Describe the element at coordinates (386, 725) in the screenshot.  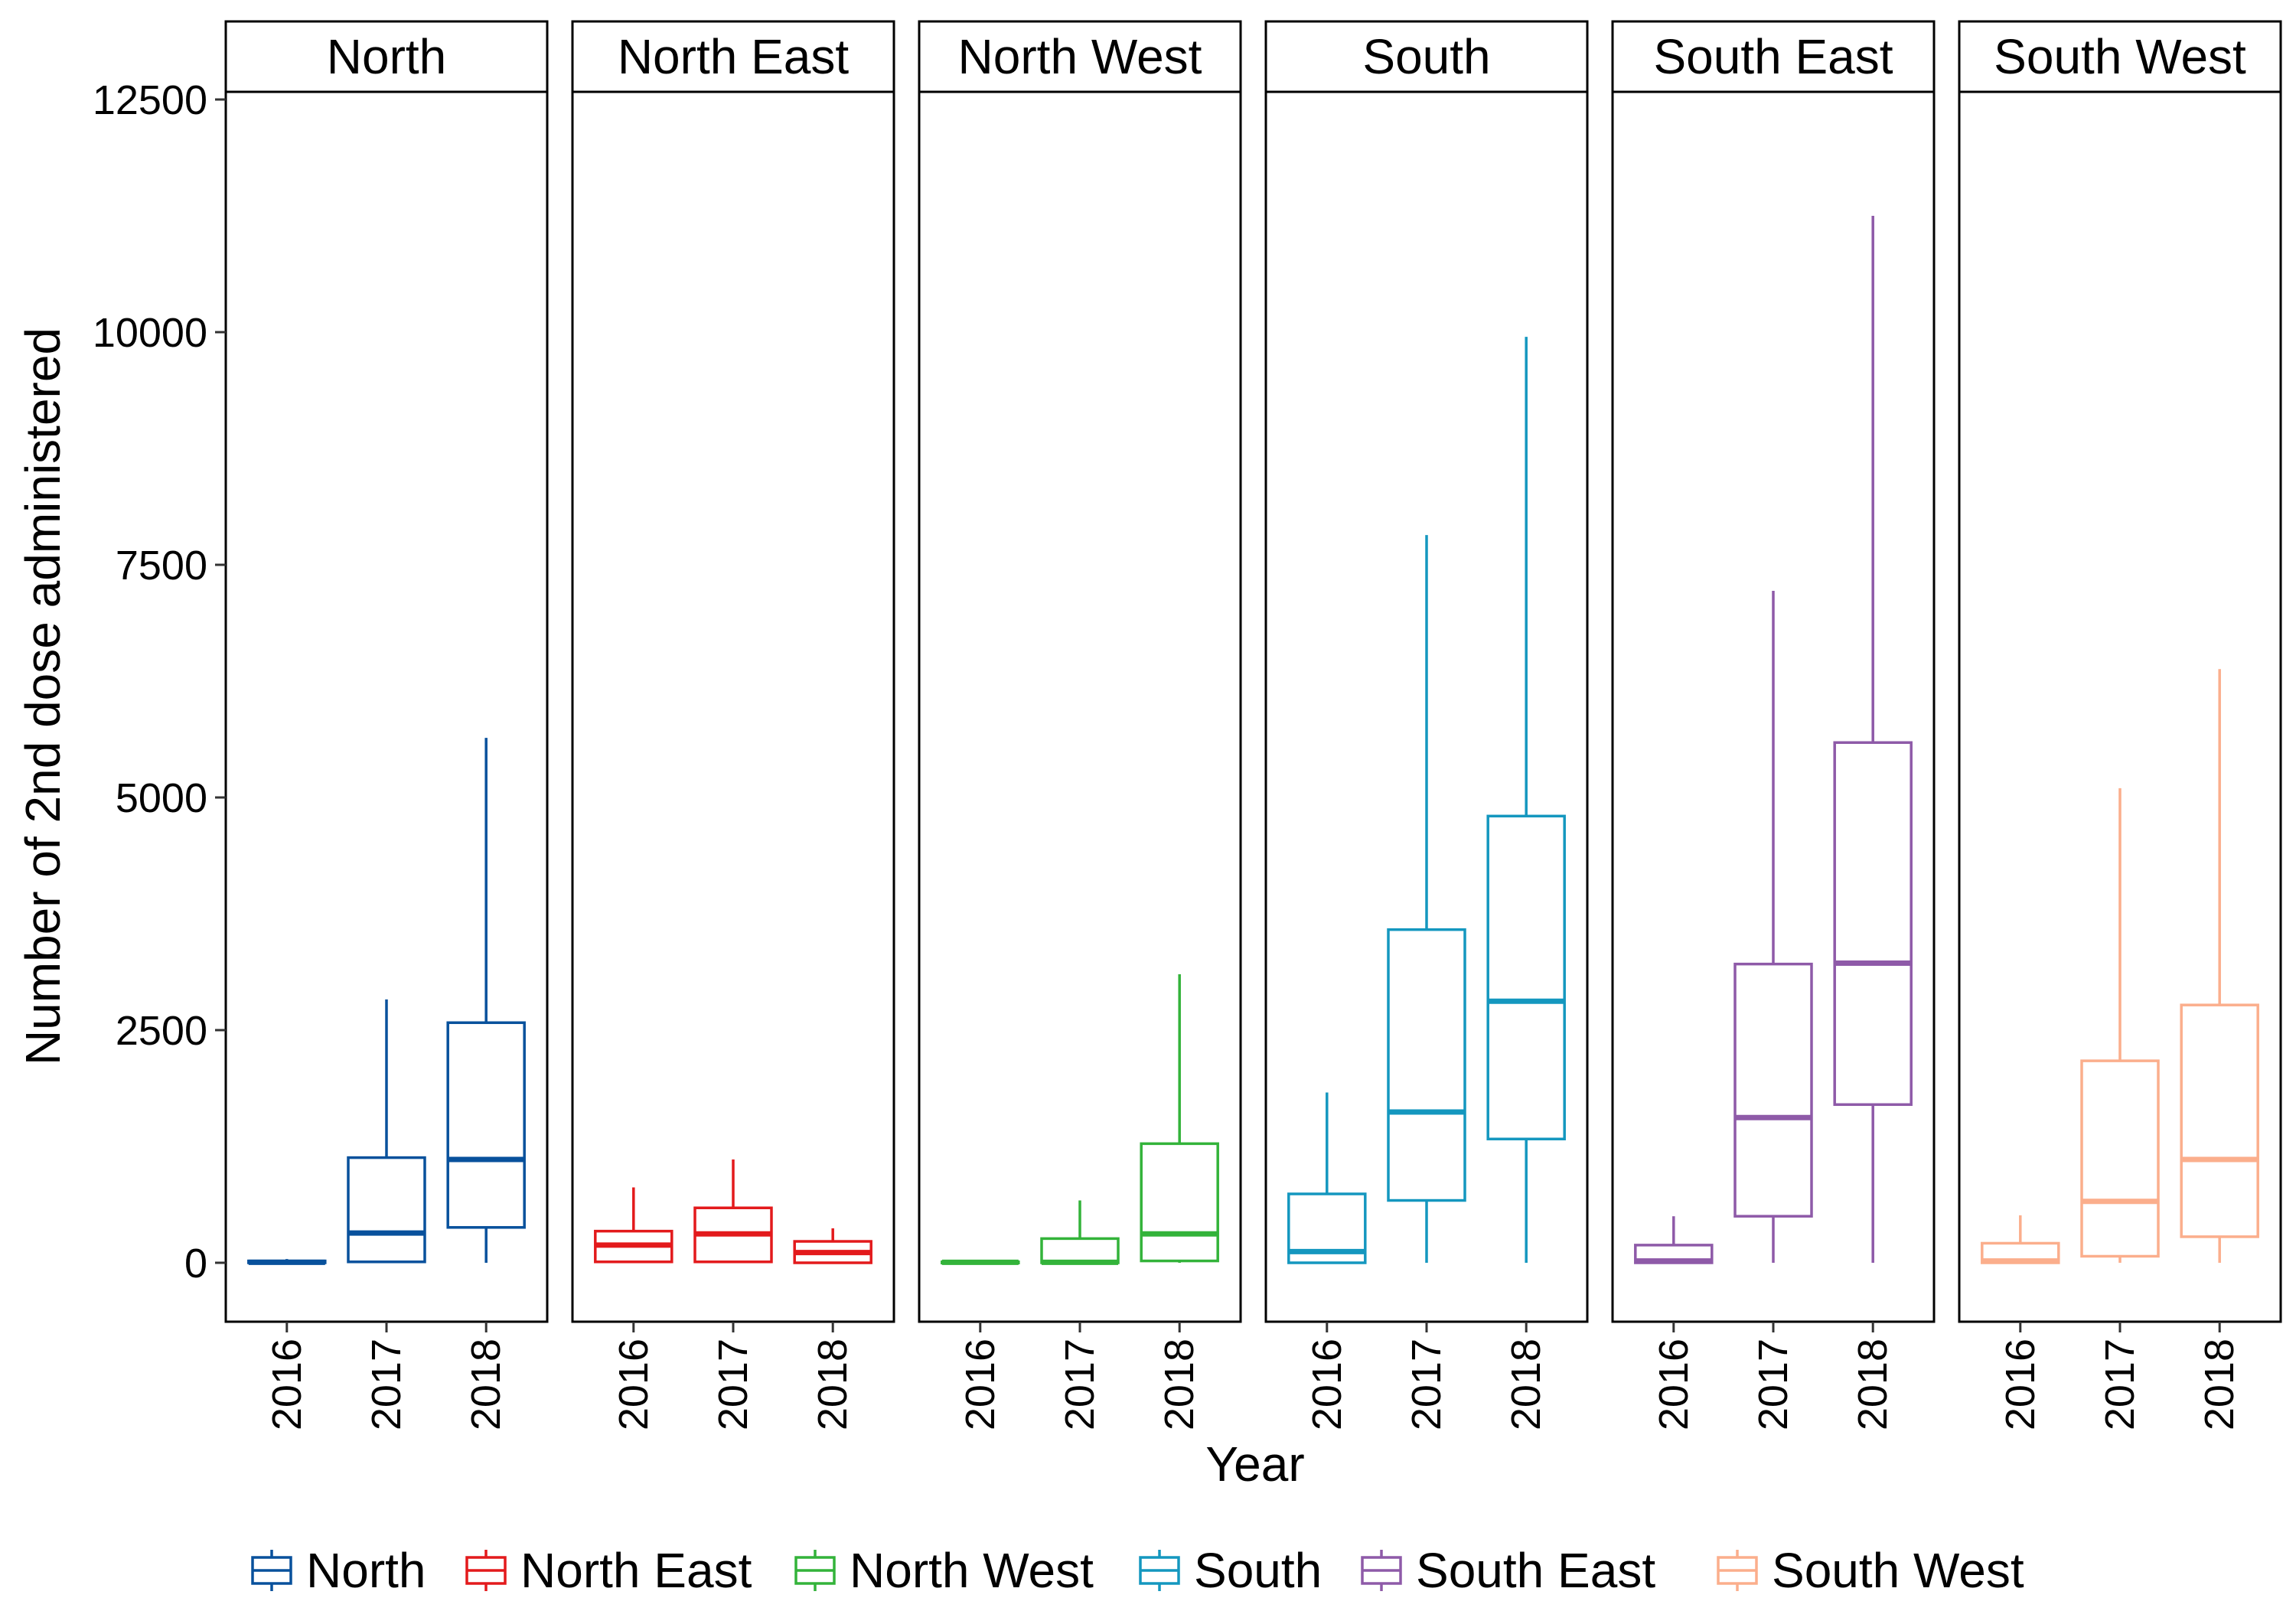
I see `panel-north: North 2016 2017 2018` at that location.